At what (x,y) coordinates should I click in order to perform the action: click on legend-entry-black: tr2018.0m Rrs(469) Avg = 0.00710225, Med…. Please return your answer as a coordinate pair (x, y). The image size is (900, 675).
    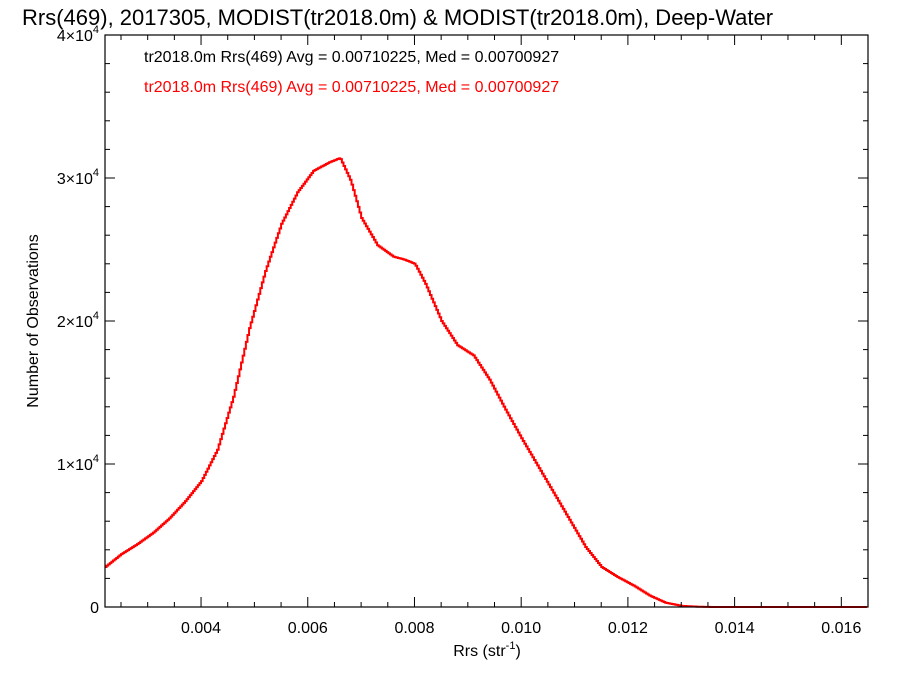
    Looking at the image, I should click on (351, 57).